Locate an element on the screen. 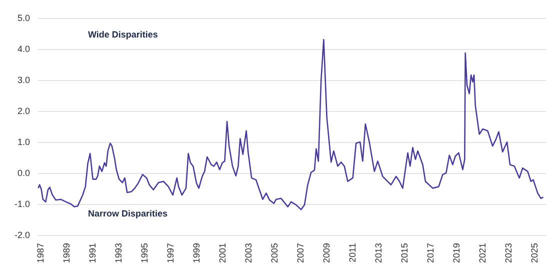 The image size is (552, 280). x-tick-label: 2009 is located at coordinates (326, 253).